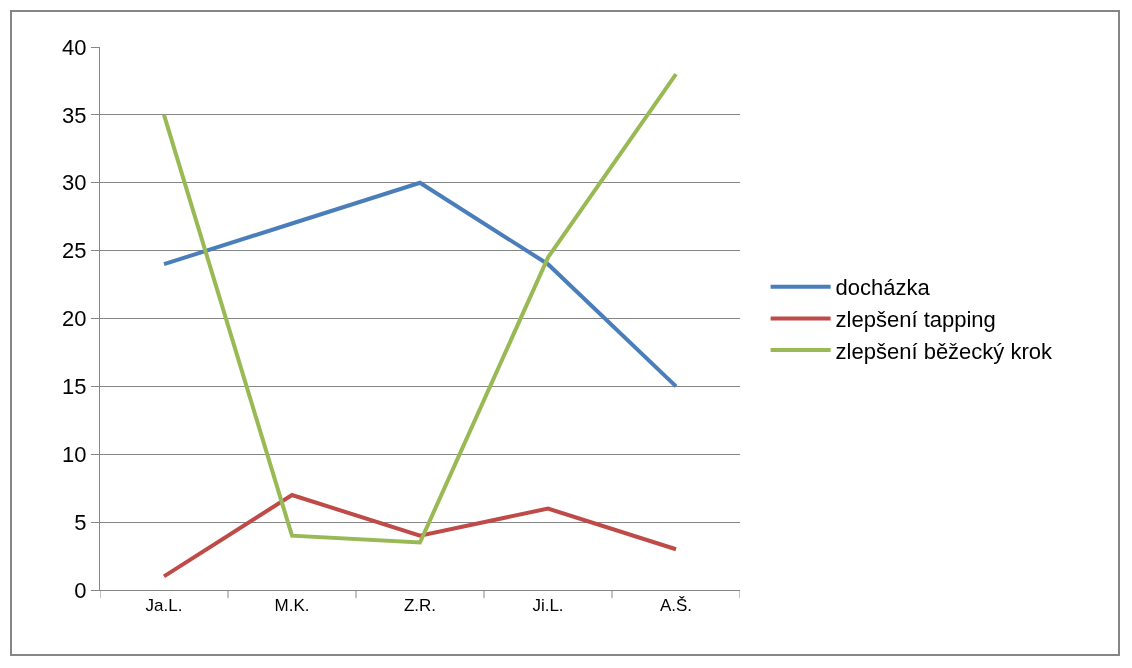 This screenshot has height=668, width=1132. Describe the element at coordinates (915, 319) in the screenshot. I see `legend-label: zlepšení tapping` at that location.